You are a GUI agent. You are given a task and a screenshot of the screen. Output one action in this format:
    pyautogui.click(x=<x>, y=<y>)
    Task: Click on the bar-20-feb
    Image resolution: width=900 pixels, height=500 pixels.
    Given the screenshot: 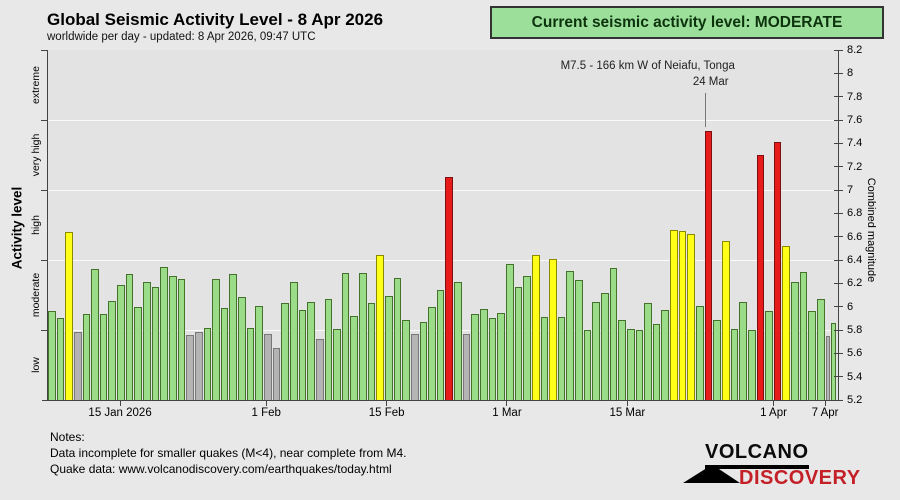 What is the action you would take?
    pyautogui.click(x=432, y=353)
    